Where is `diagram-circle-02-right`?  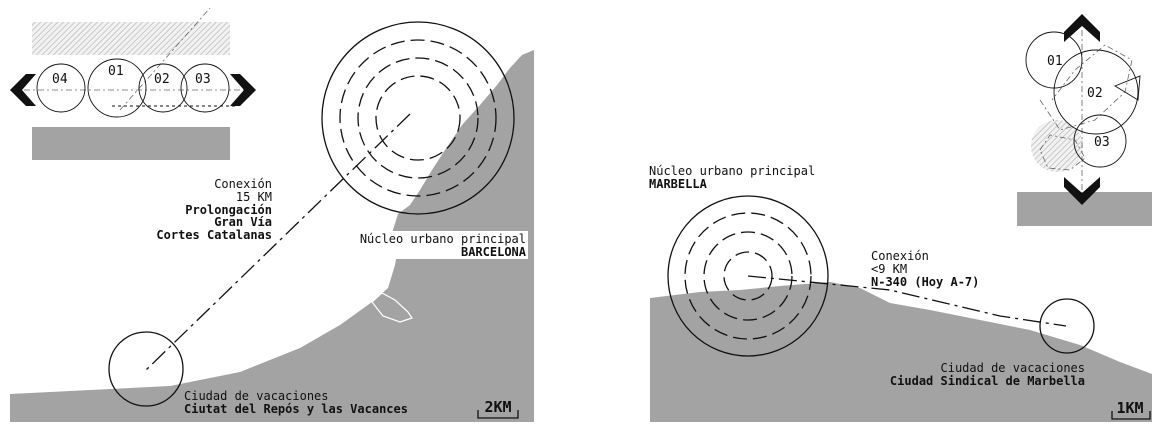 diagram-circle-02-right is located at coordinates (1096, 92).